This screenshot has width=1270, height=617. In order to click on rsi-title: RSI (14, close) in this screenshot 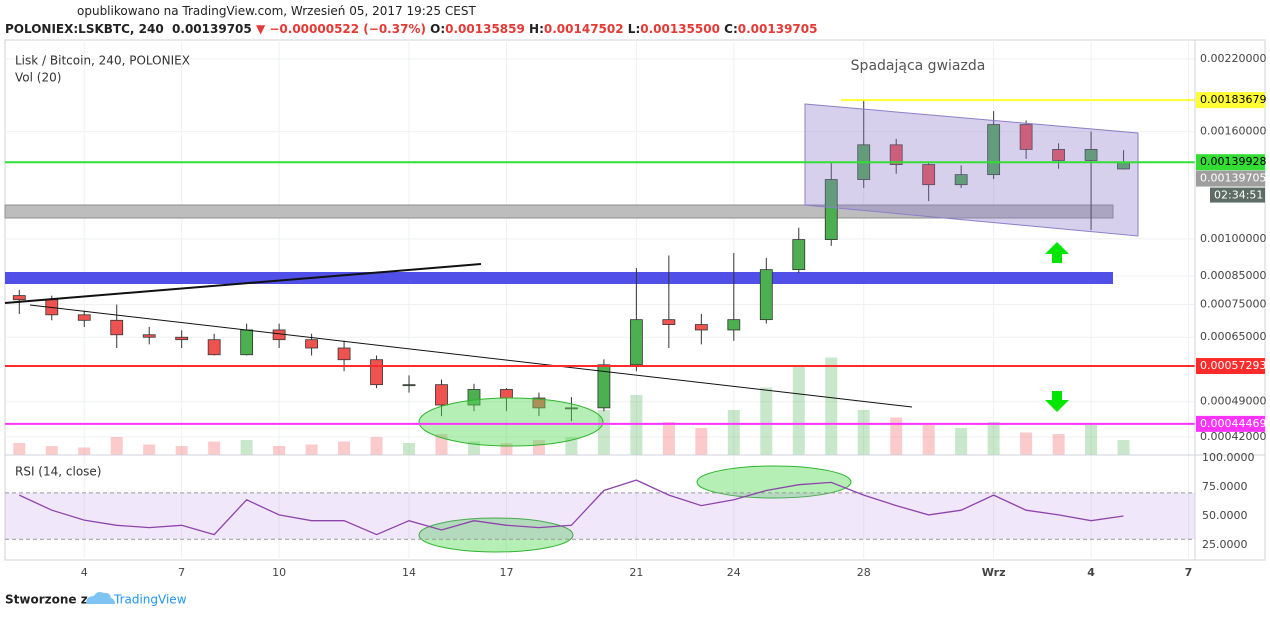, I will do `click(58, 472)`.